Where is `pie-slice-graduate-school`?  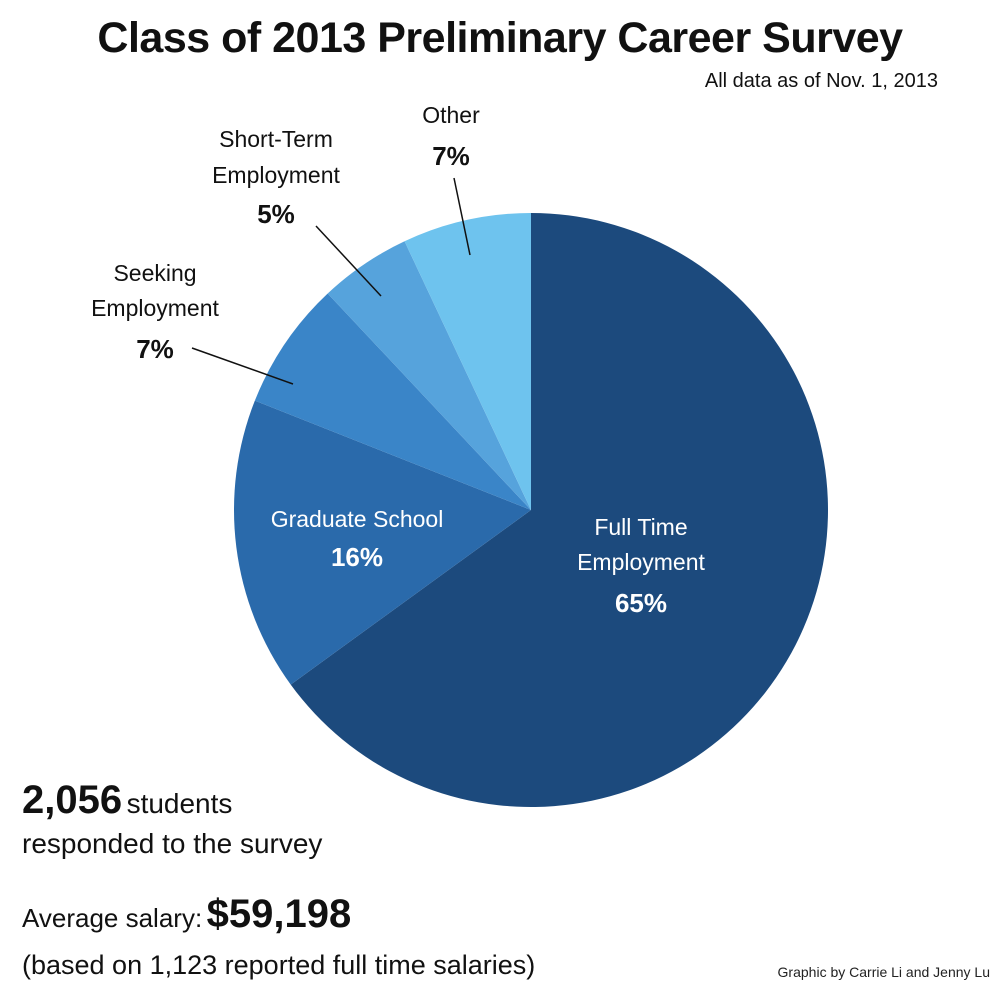 pie-slice-graduate-school is located at coordinates (382, 542).